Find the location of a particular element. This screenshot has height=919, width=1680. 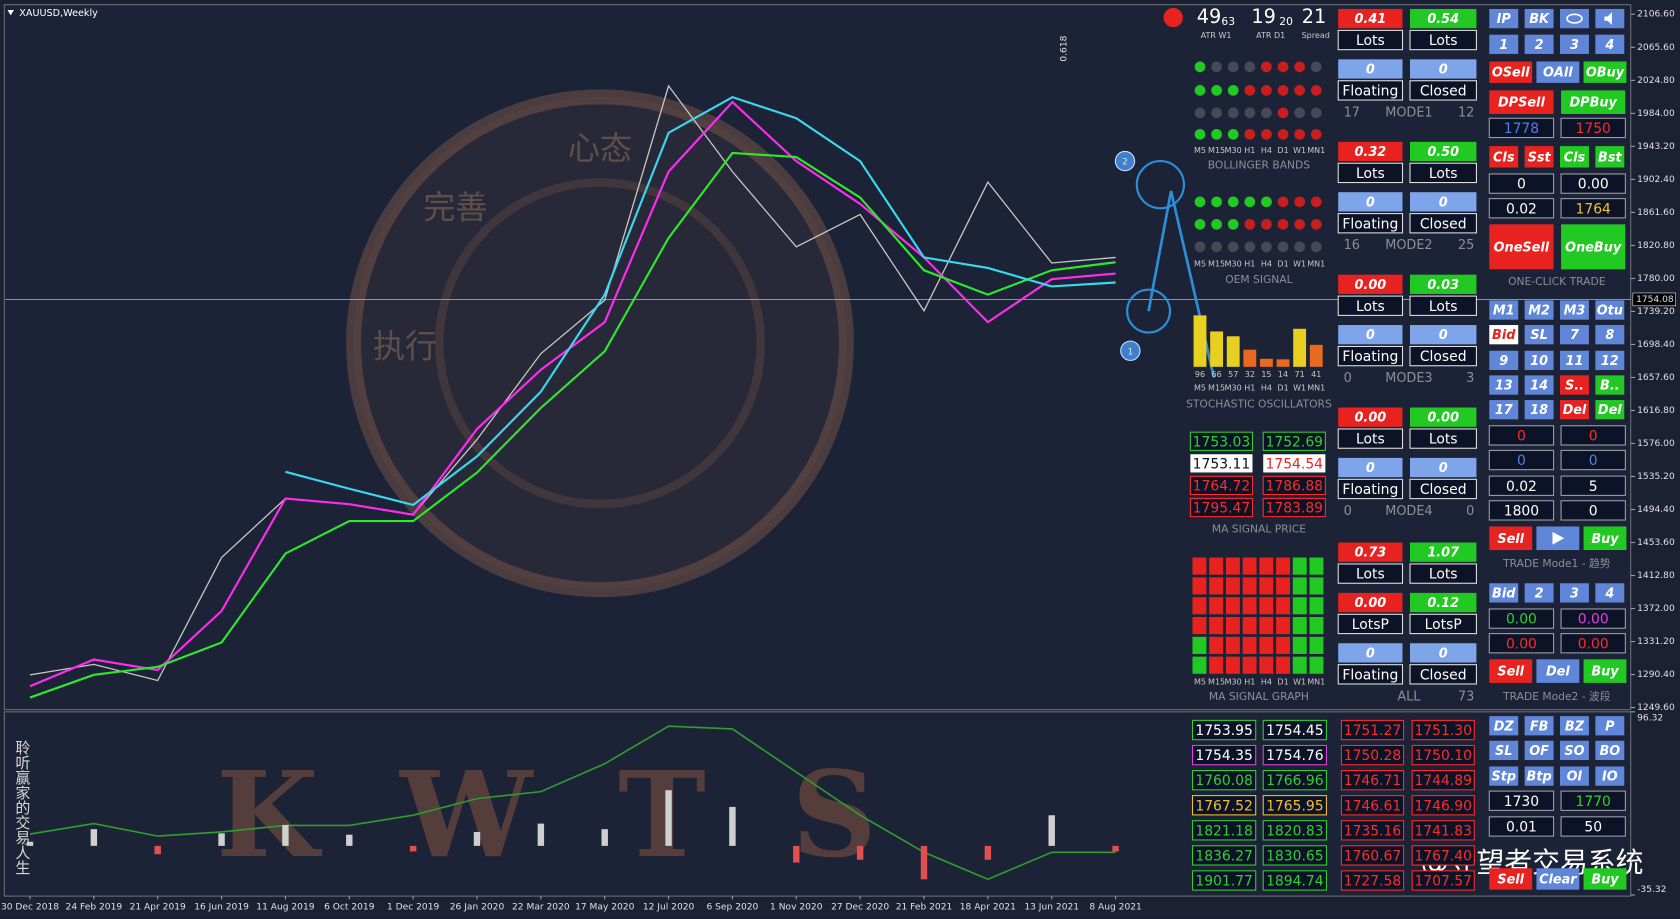

trade-button: 13 is located at coordinates (1504, 386).